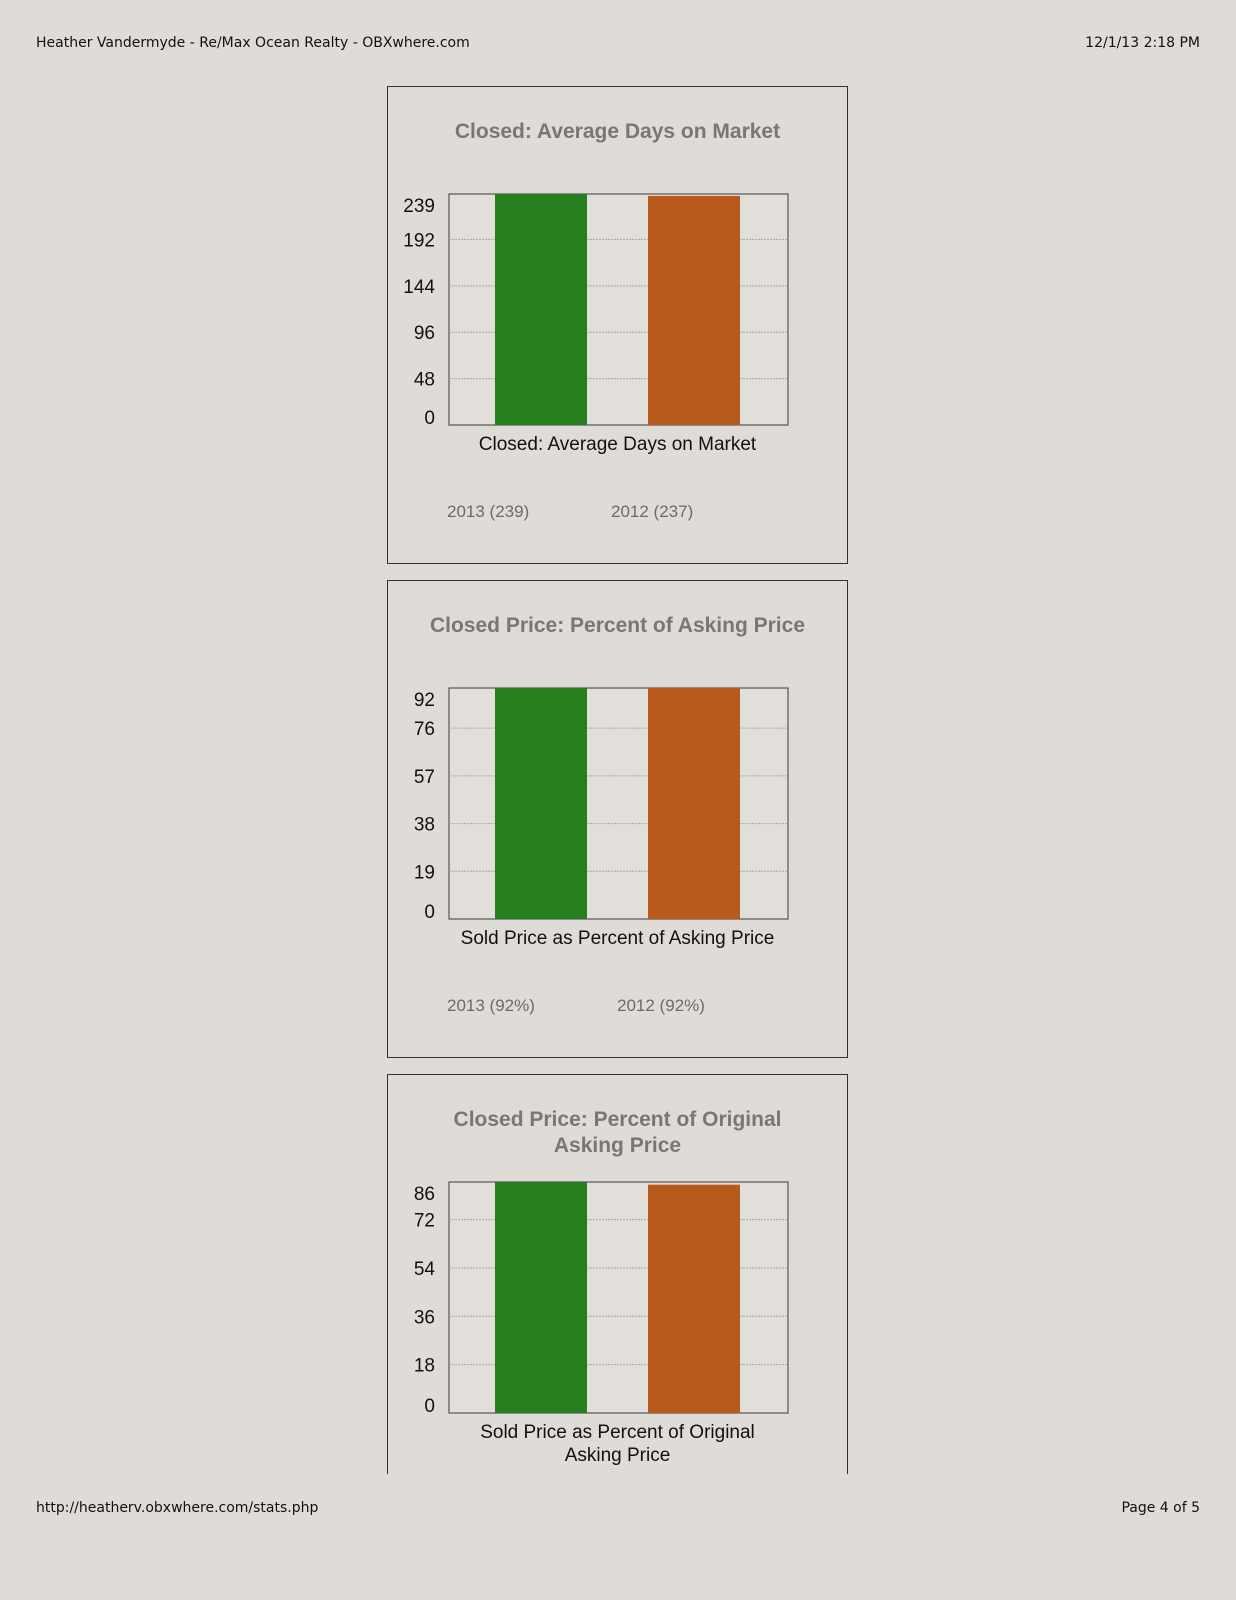 The image size is (1236, 1600). I want to click on y-tick-label: 92, so click(424, 700).